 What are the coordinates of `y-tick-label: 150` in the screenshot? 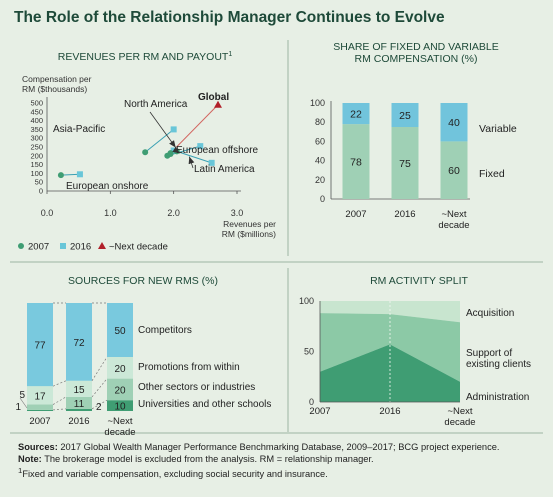 It's located at (36, 164).